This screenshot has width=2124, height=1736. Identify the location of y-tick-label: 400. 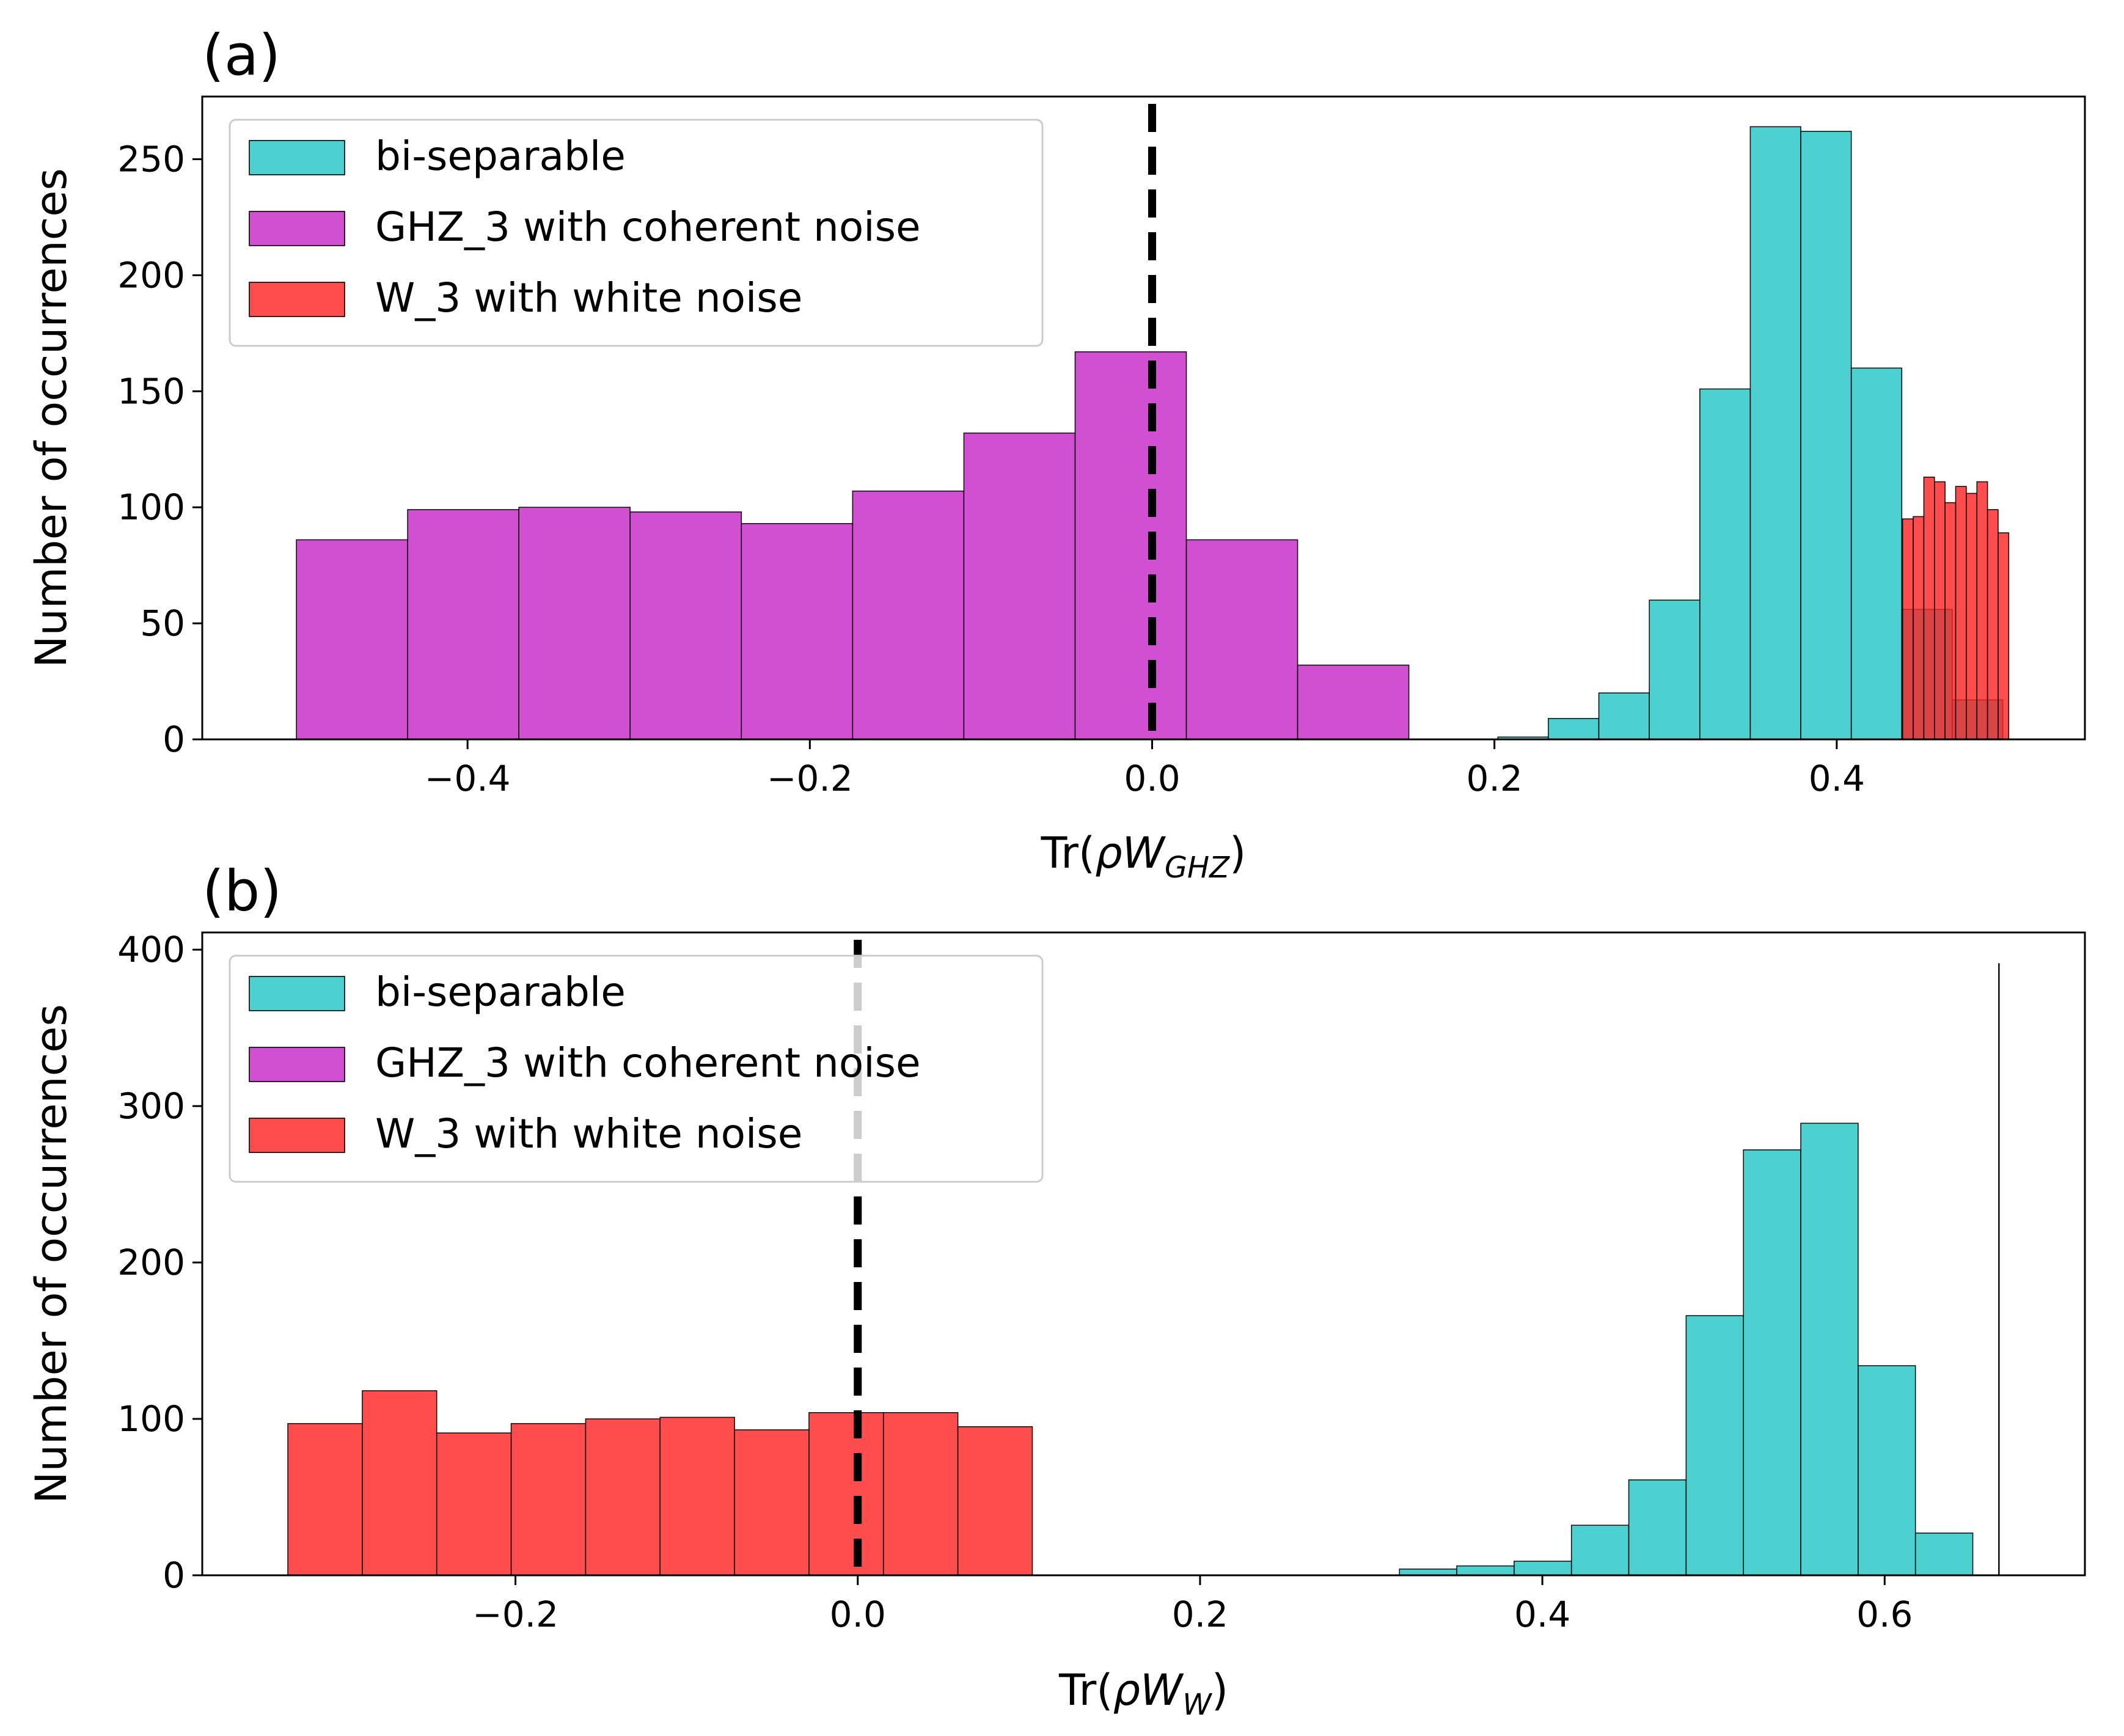
(151, 949).